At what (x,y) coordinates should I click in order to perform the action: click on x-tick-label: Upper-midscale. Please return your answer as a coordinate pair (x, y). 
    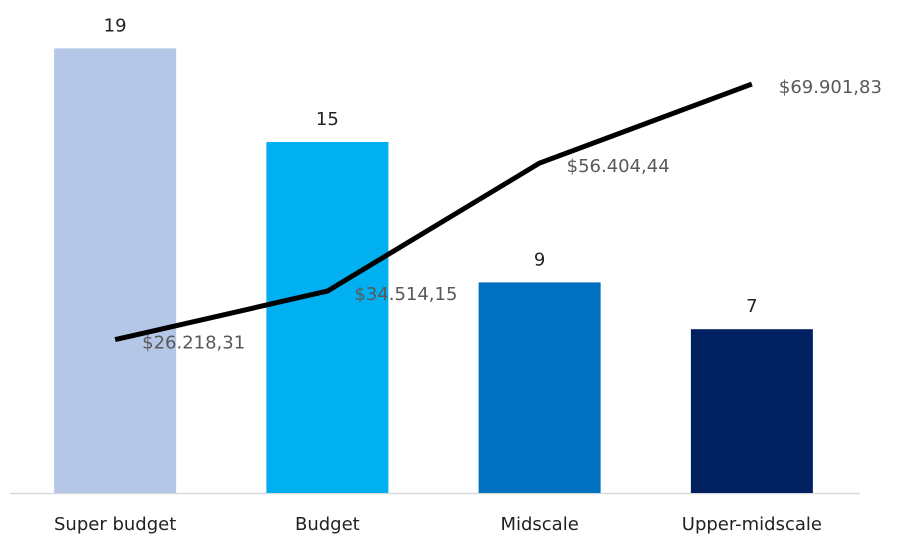
    Looking at the image, I should click on (752, 524).